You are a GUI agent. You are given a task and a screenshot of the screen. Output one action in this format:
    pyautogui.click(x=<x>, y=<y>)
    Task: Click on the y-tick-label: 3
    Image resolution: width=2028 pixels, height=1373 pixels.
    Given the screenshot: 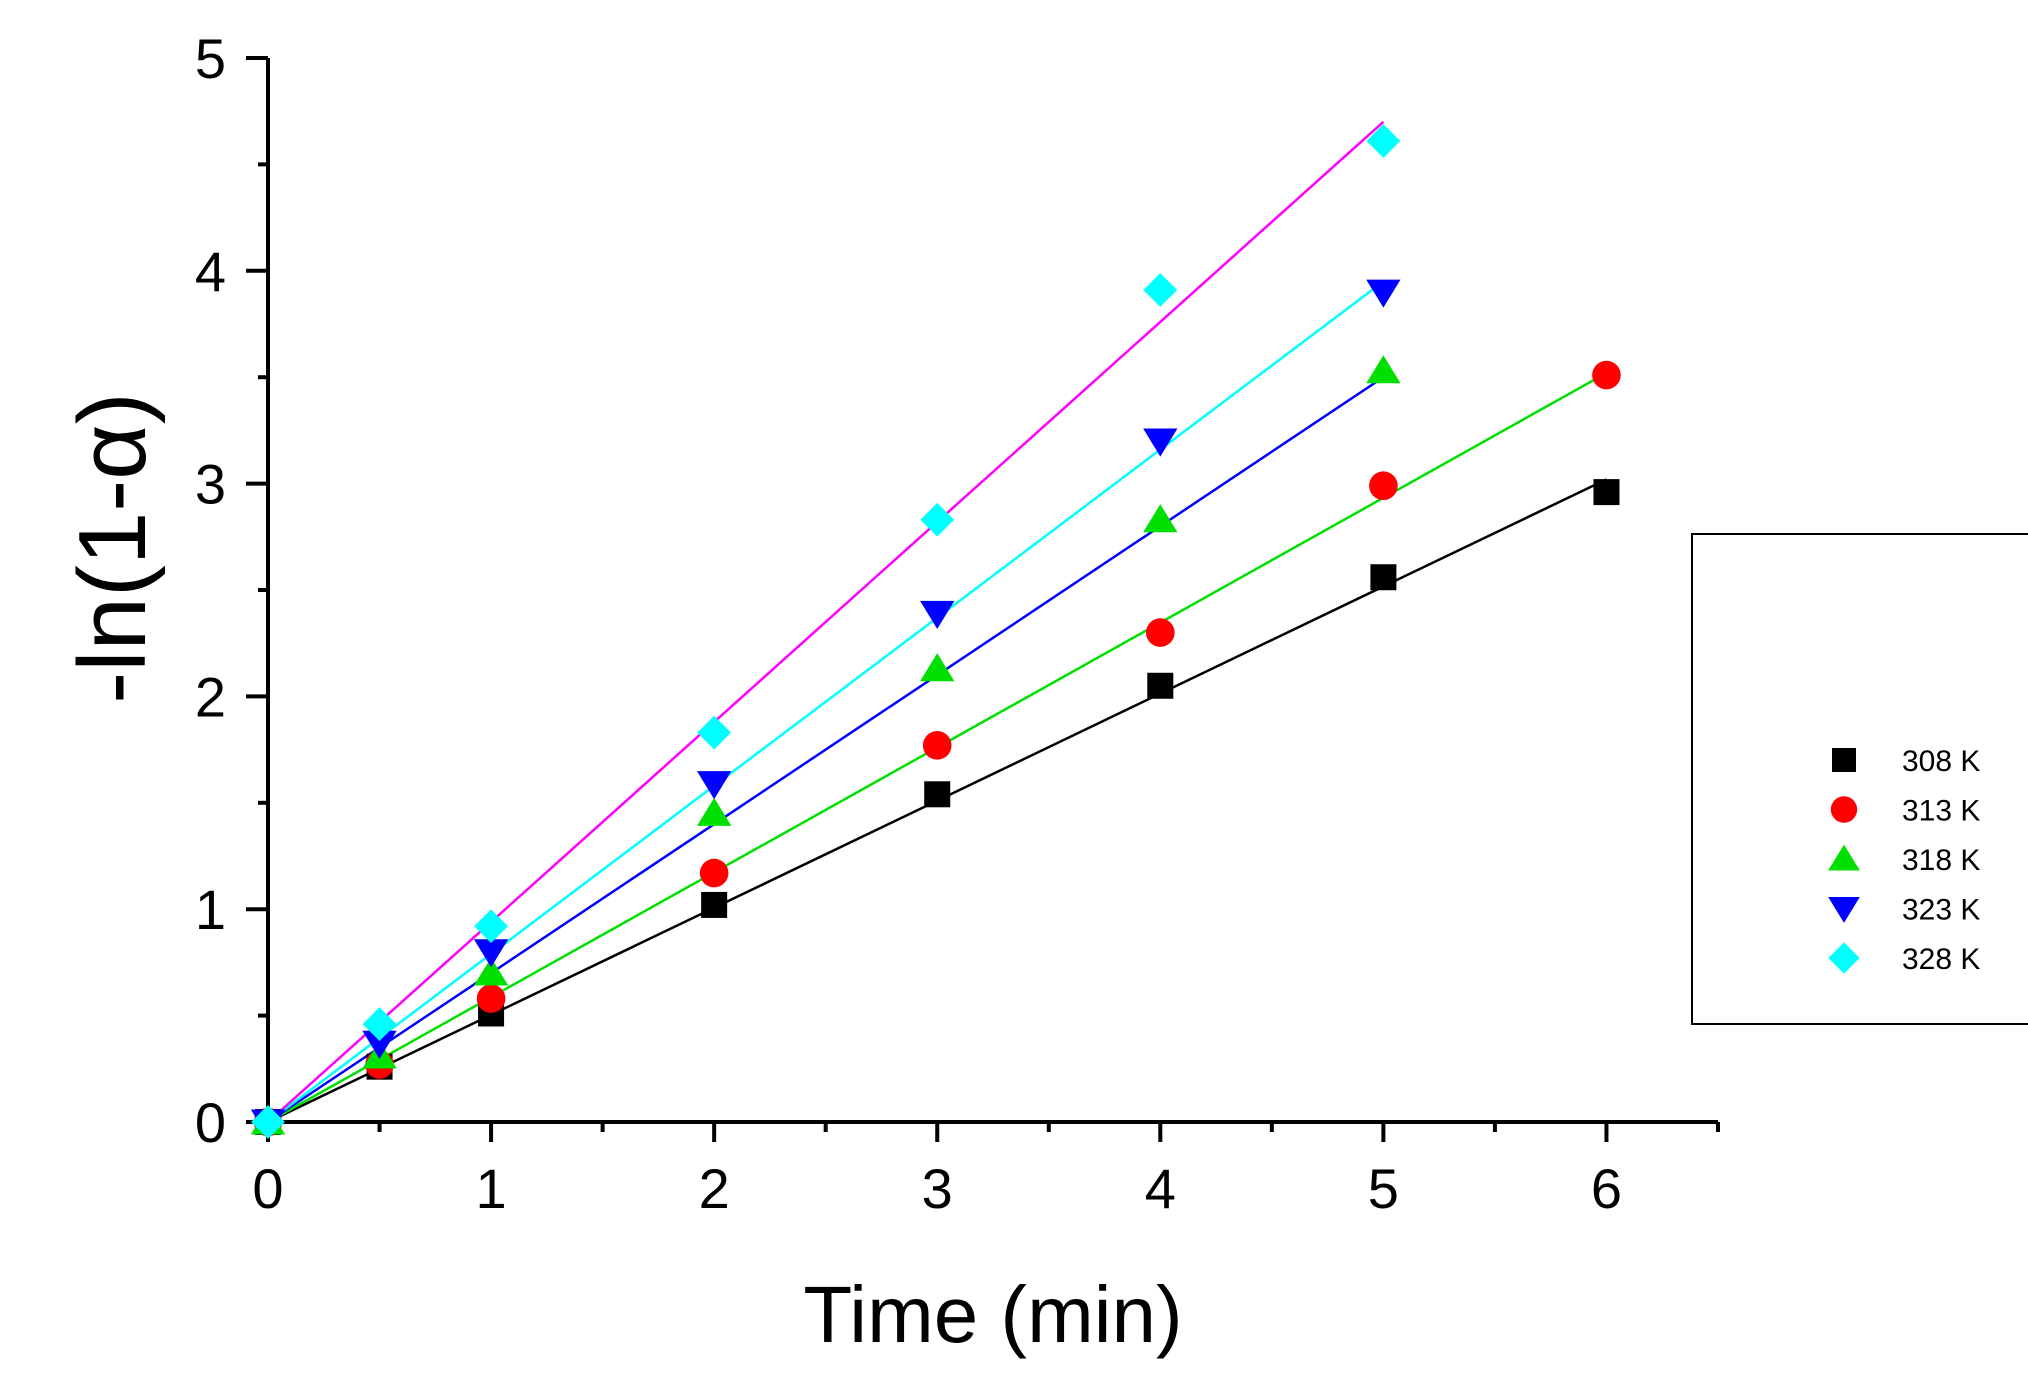 What is the action you would take?
    pyautogui.click(x=210, y=484)
    